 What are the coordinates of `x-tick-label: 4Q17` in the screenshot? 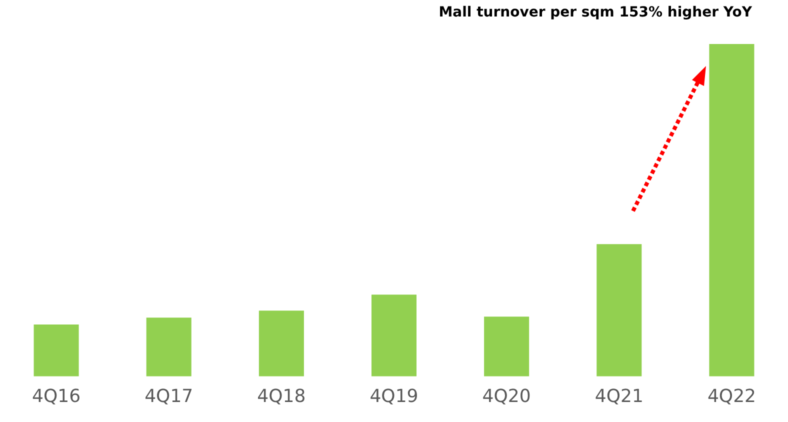 It's located at (169, 396).